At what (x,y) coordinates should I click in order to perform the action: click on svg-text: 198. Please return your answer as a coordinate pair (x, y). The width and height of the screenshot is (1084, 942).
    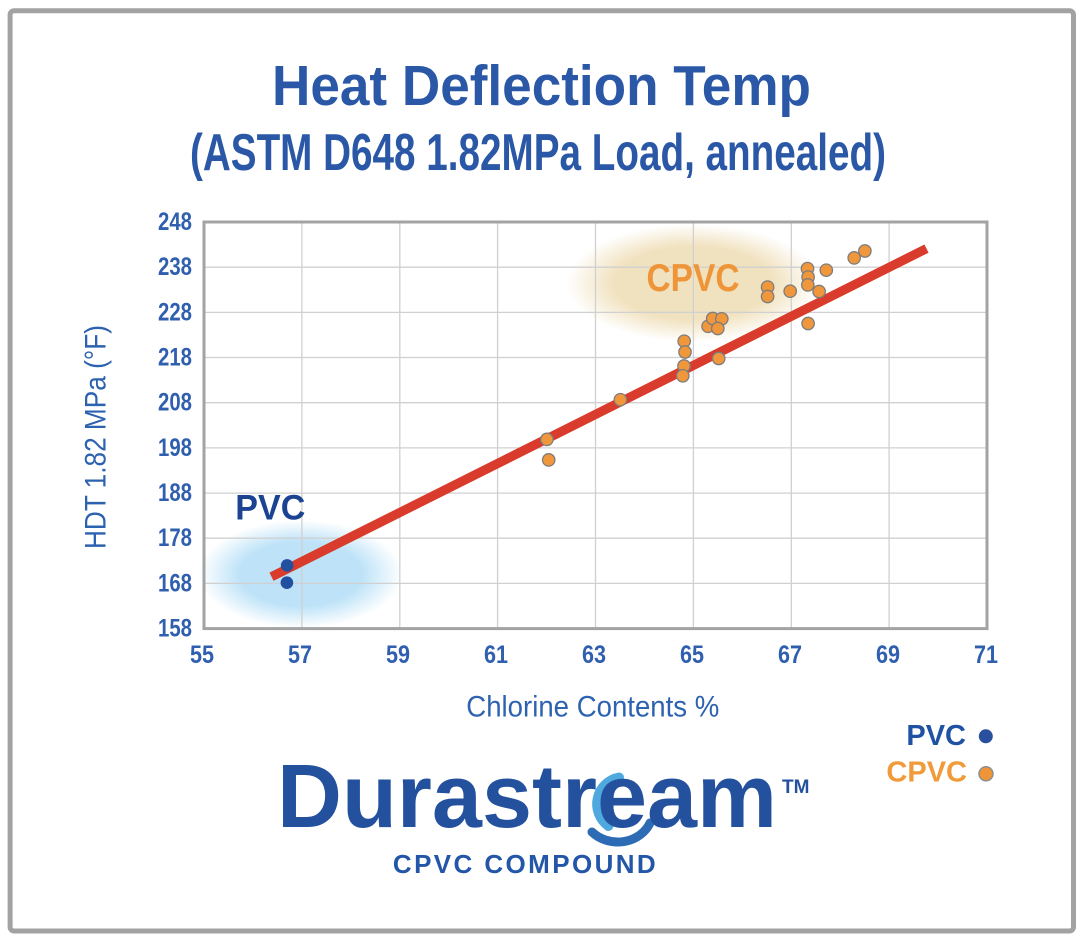
    Looking at the image, I should click on (175, 448).